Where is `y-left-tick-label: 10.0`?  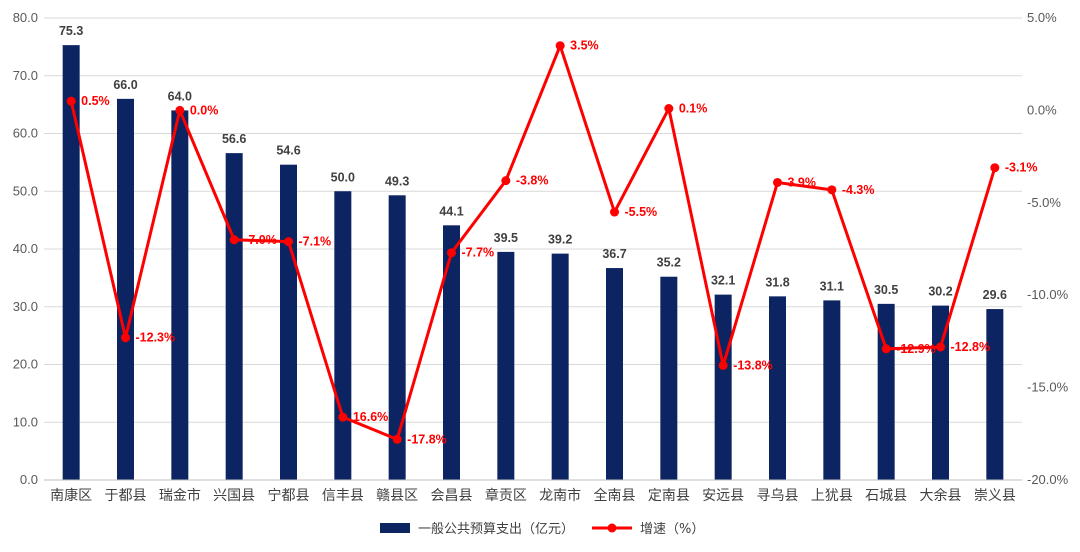 y-left-tick-label: 10.0 is located at coordinates (25, 421).